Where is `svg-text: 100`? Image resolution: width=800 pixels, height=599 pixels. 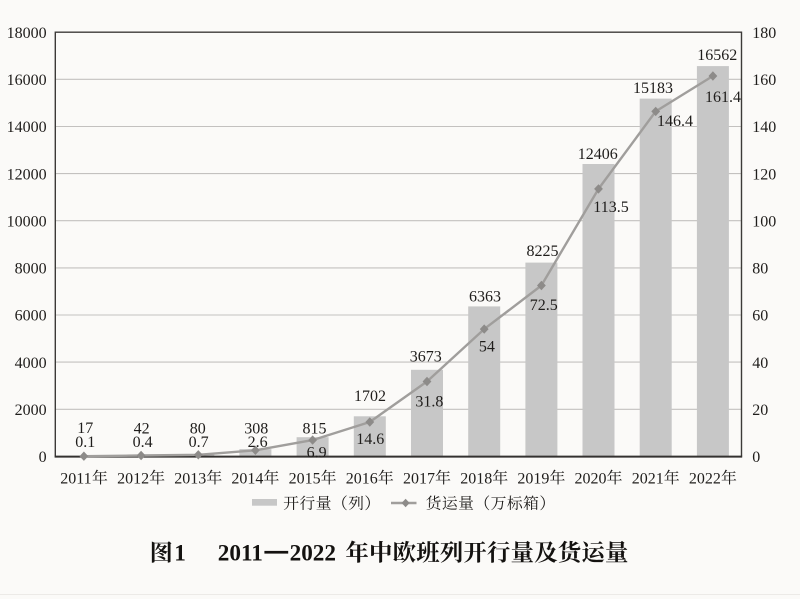
svg-text: 100 is located at coordinates (764, 221).